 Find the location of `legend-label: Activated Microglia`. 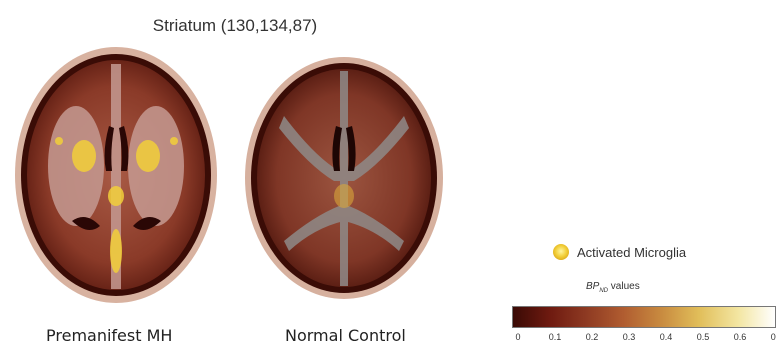

legend-label: Activated Microglia is located at coordinates (632, 252).